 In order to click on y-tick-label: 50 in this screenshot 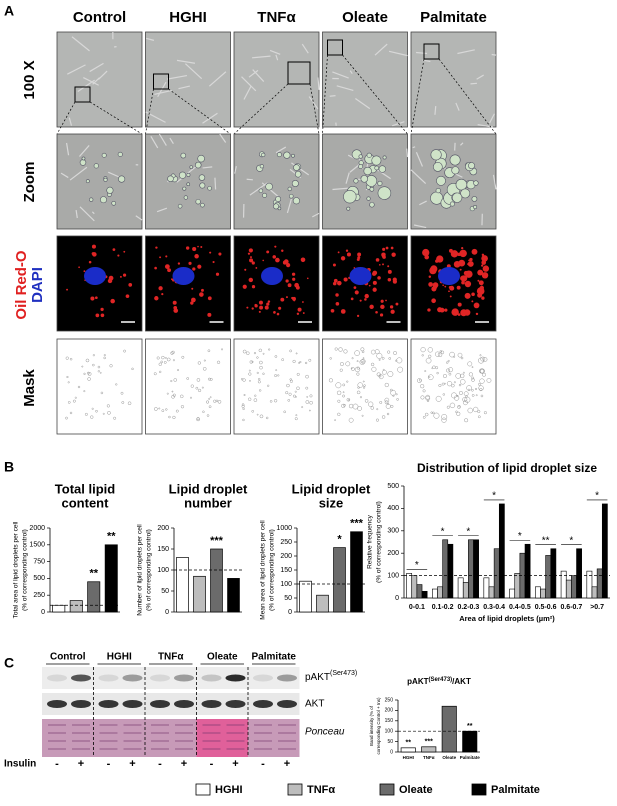, I will do `click(288, 598)`.